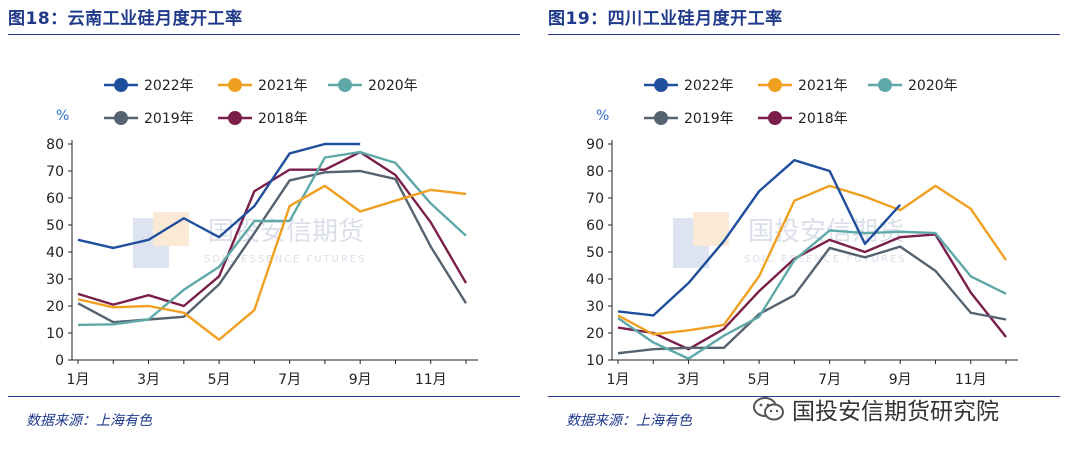 The image size is (1080, 455). Describe the element at coordinates (665, 19) in the screenshot. I see `chart-title: 图19：四川工业硅月度开工率` at that location.